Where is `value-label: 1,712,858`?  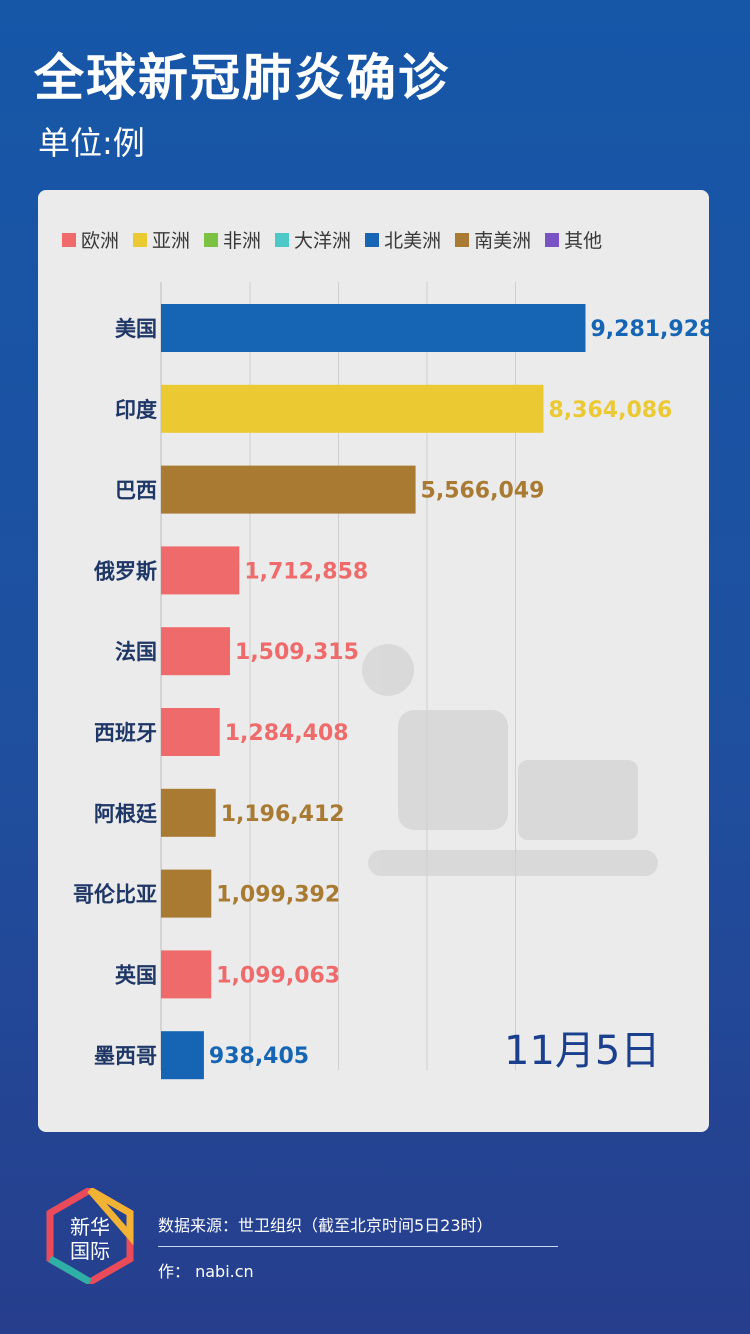 value-label: 1,712,858 is located at coordinates (306, 571).